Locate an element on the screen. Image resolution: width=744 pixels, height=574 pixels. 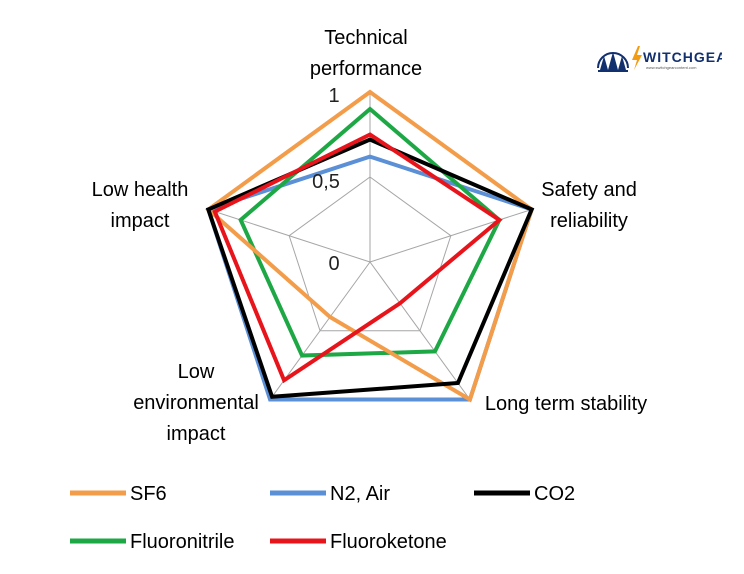
axis-label: Safety and reliability is located at coordinates (589, 205).